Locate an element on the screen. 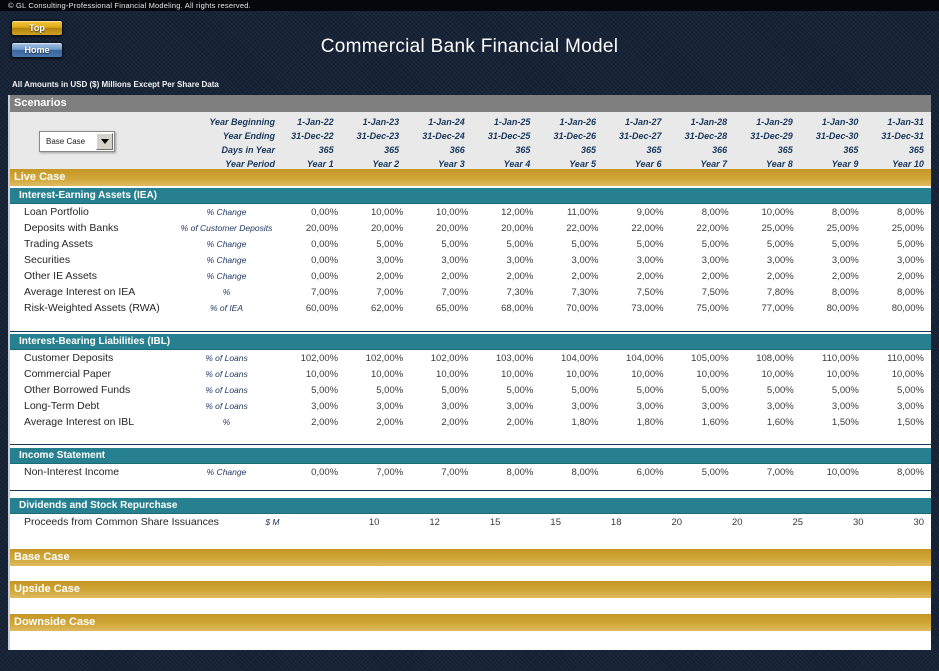 The image size is (939, 671). value-cell: 75,00% is located at coordinates (712, 308).